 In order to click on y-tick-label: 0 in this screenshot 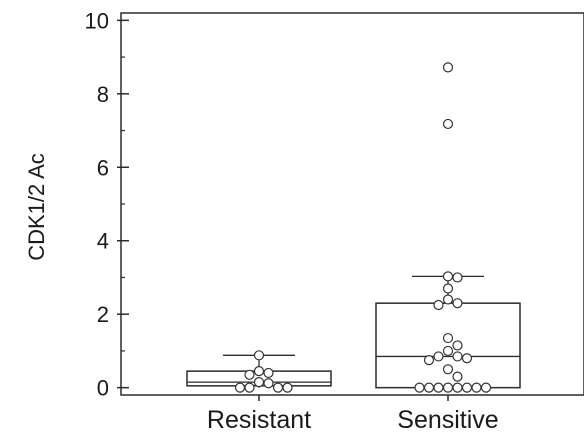, I will do `click(103, 388)`.